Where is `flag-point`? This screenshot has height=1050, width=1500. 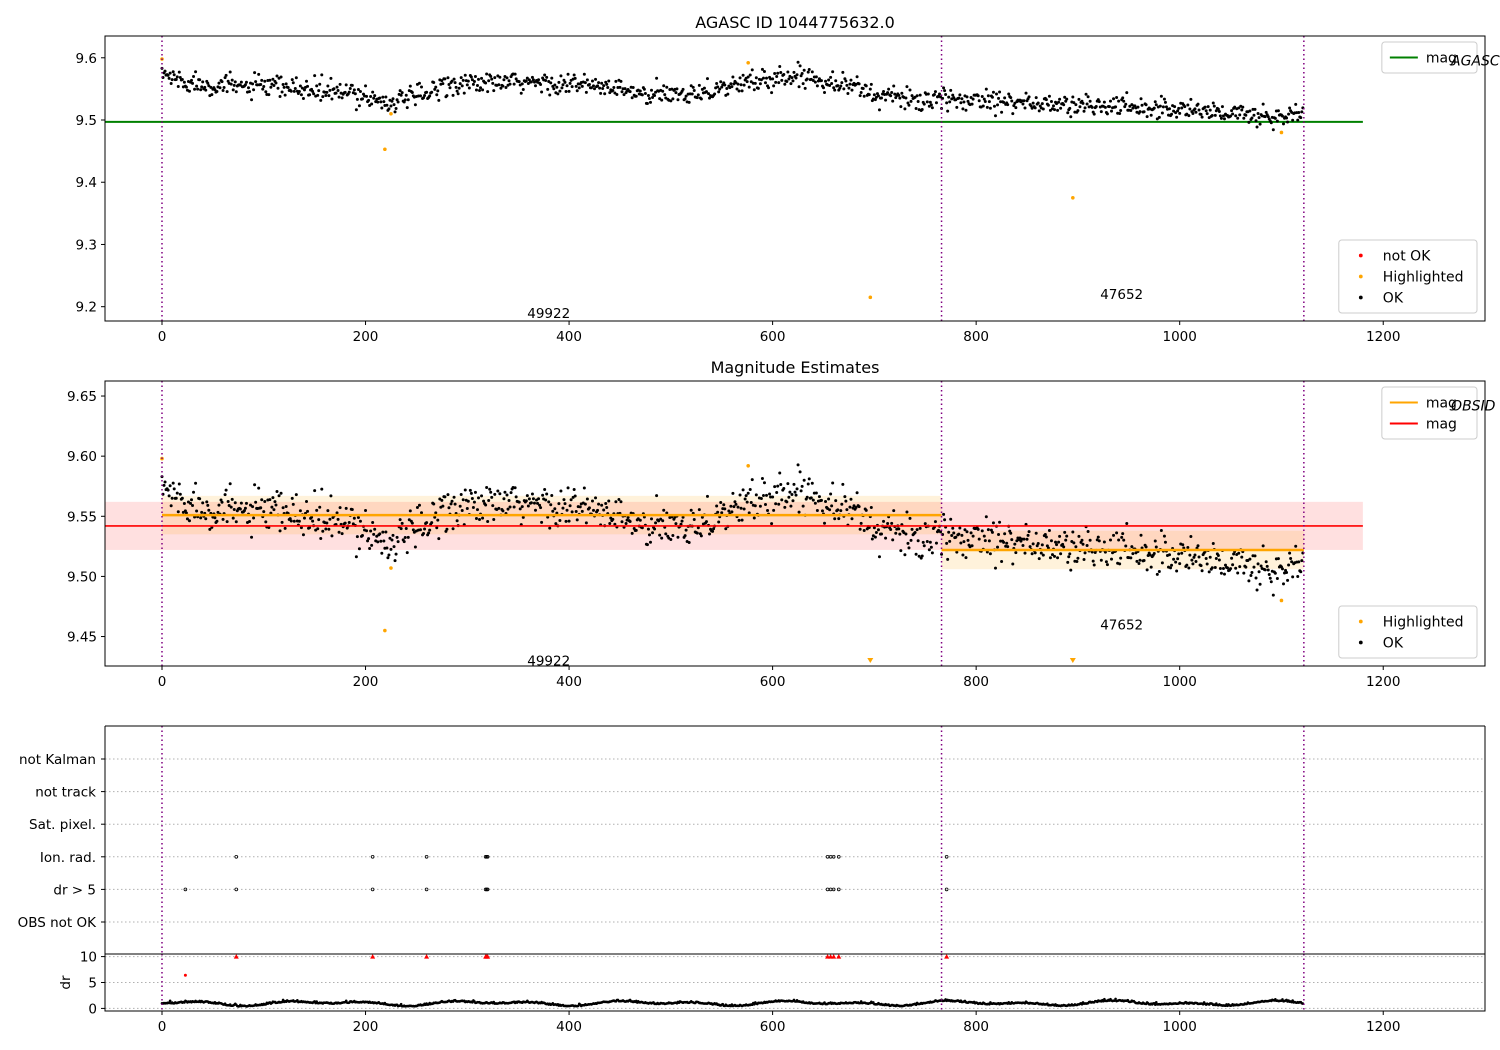
flag-point is located at coordinates (185, 889).